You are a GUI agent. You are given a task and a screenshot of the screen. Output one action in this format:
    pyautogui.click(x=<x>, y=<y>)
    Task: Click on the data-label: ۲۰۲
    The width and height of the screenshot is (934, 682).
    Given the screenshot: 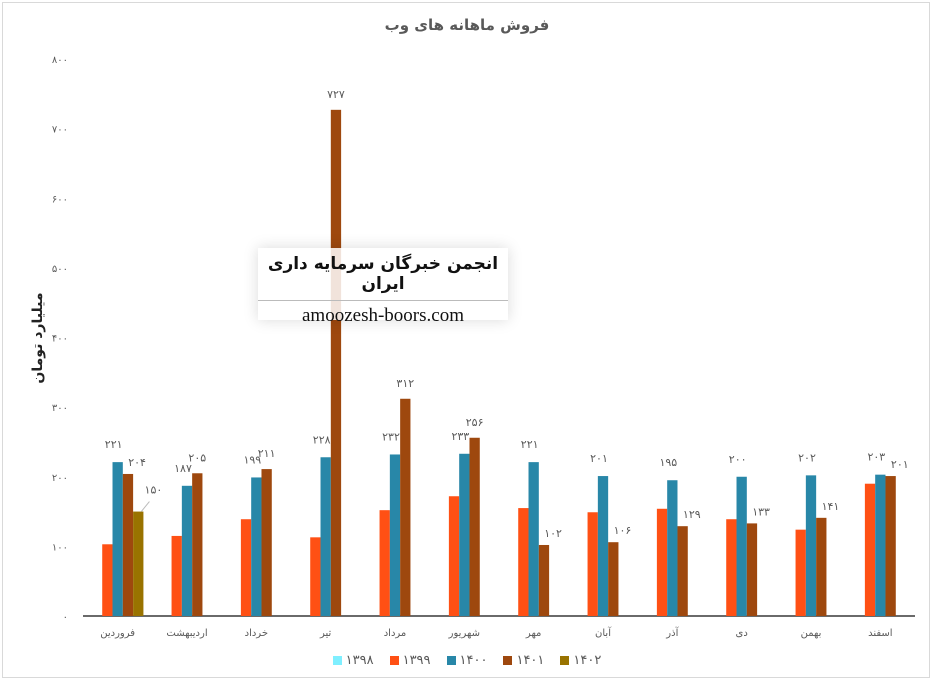 What is the action you would take?
    pyautogui.click(x=807, y=457)
    